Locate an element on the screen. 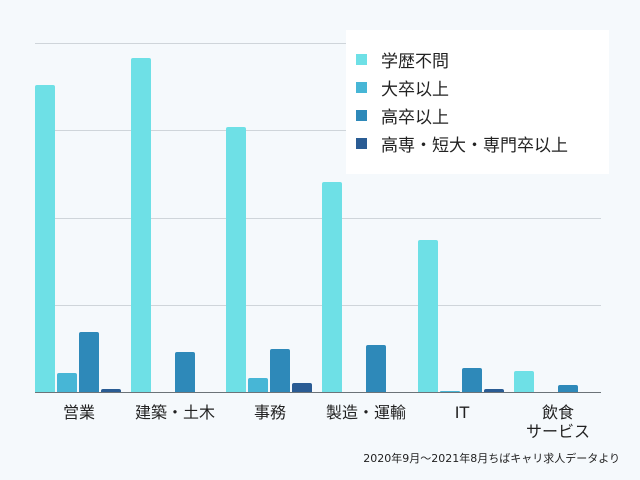 This screenshot has width=640, height=480. legend-item: 高卒以上 is located at coordinates (402, 116).